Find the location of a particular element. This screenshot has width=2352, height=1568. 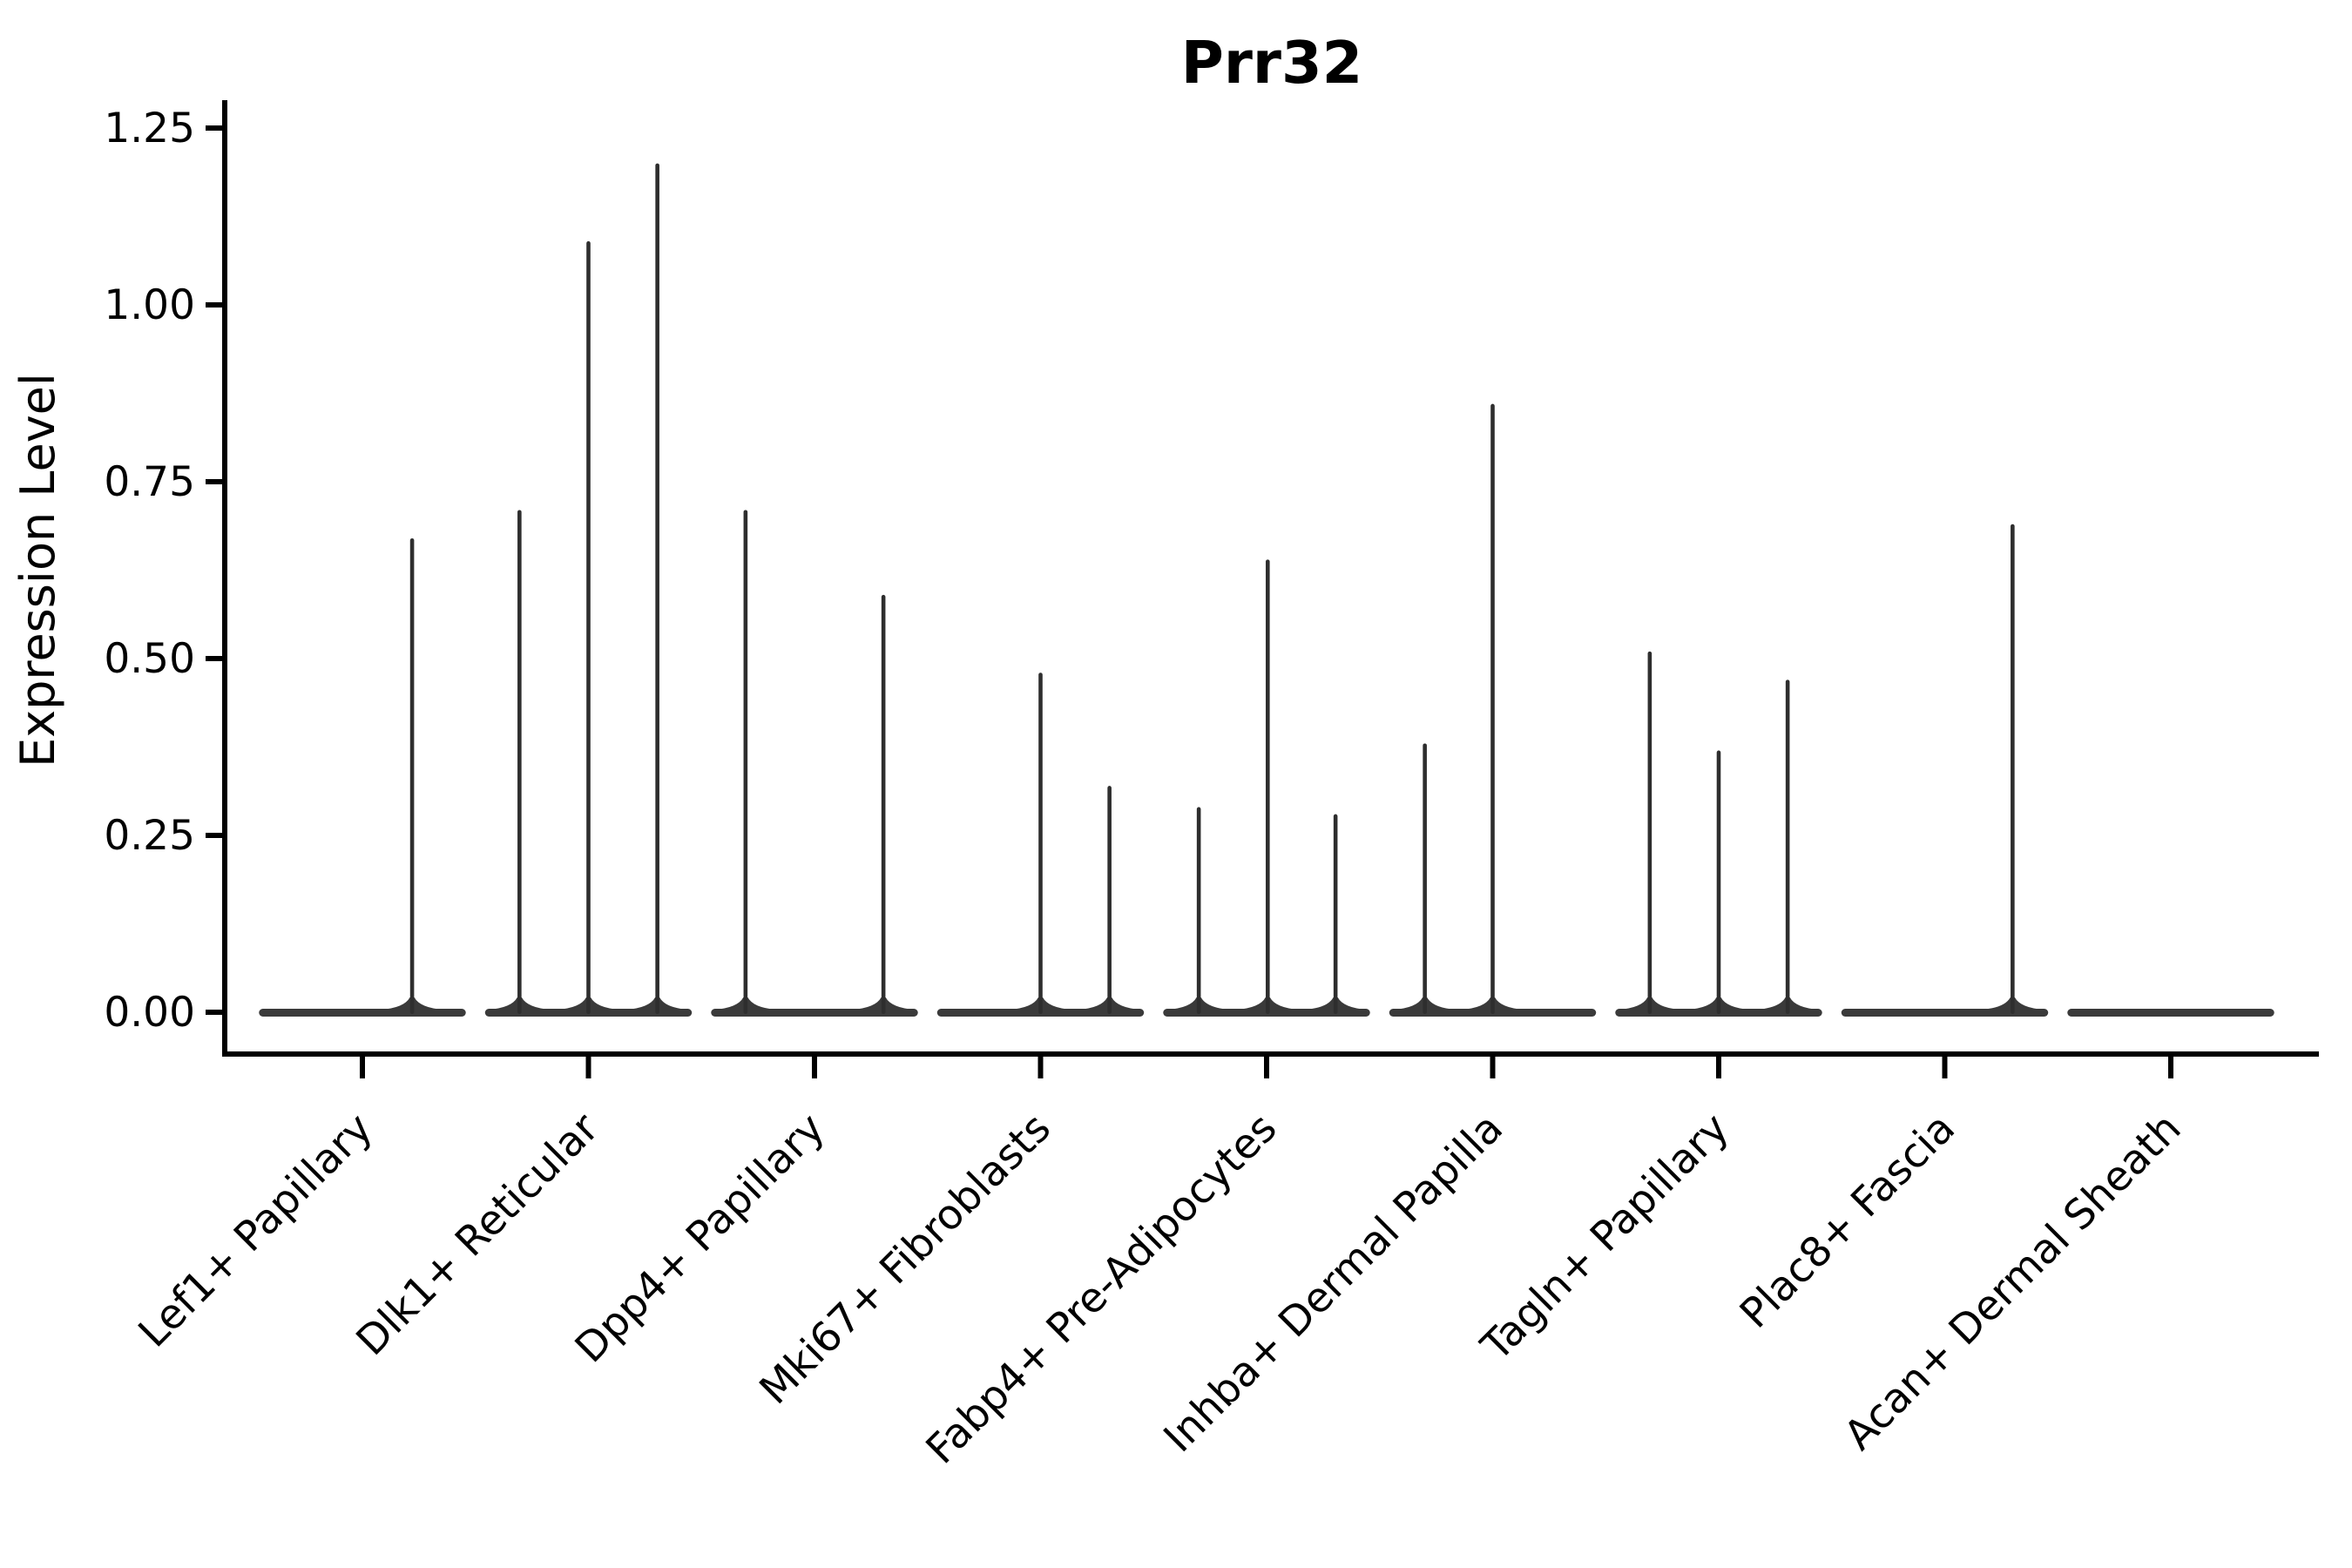

x-tick-label: Tagln+ Papillary is located at coordinates (1605, 1238).